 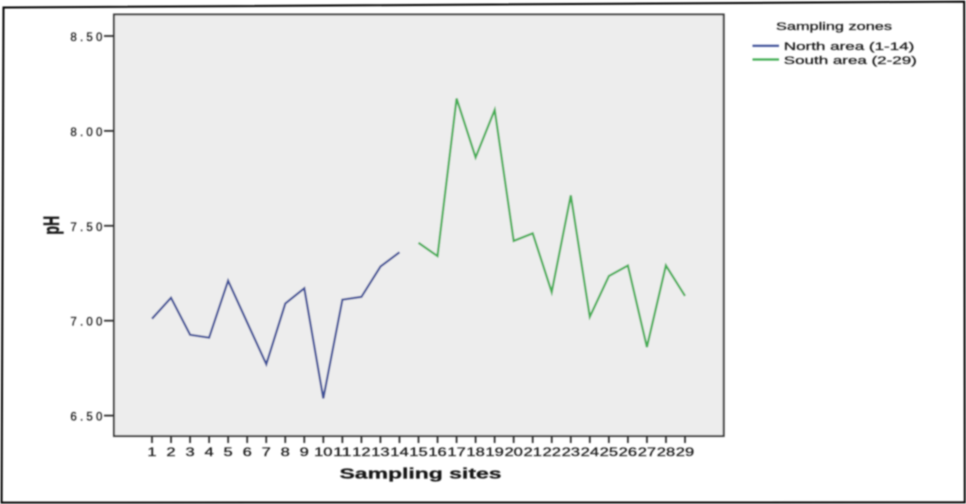 I want to click on svg-text: 8.00, so click(x=86, y=133).